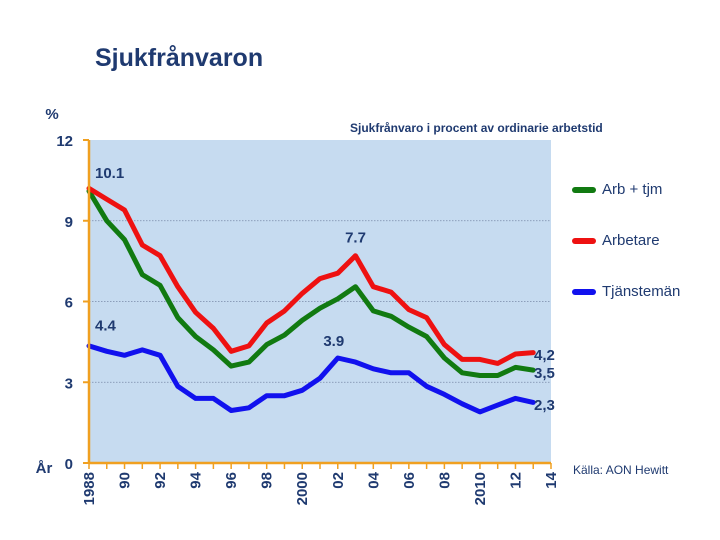 This screenshot has width=720, height=540. Describe the element at coordinates (106, 326) in the screenshot. I see `data-label: 4.4` at that location.